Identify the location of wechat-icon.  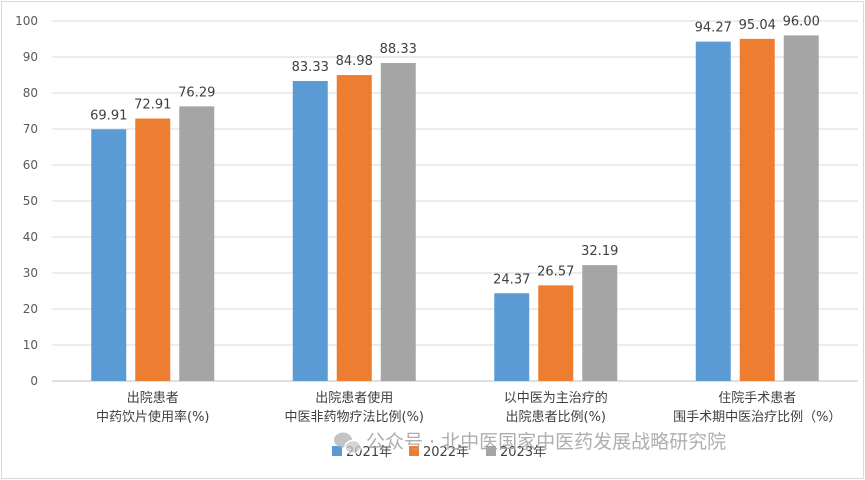
(348, 443).